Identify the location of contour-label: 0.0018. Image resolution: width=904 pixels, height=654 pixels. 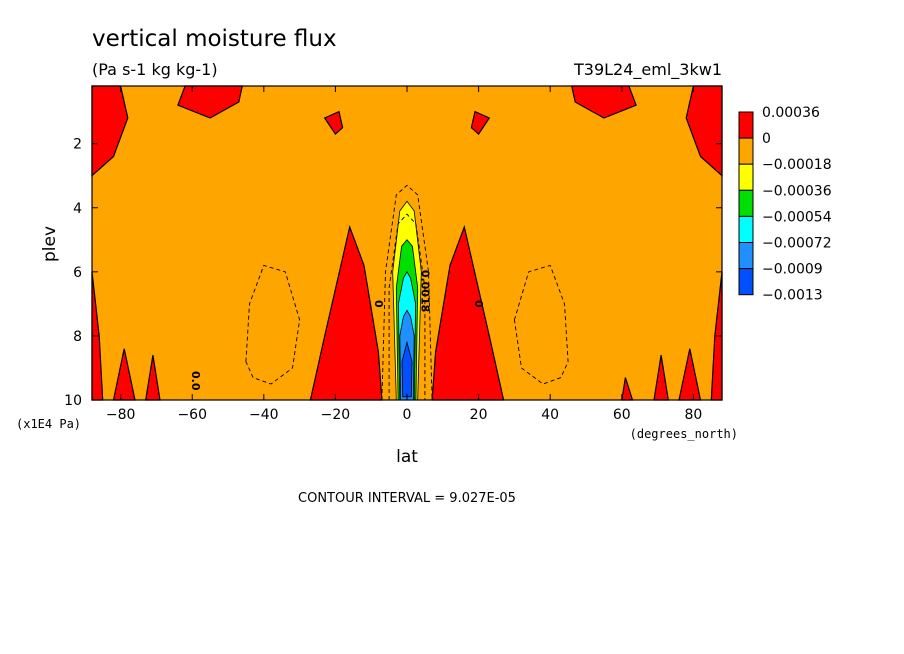
(424, 291).